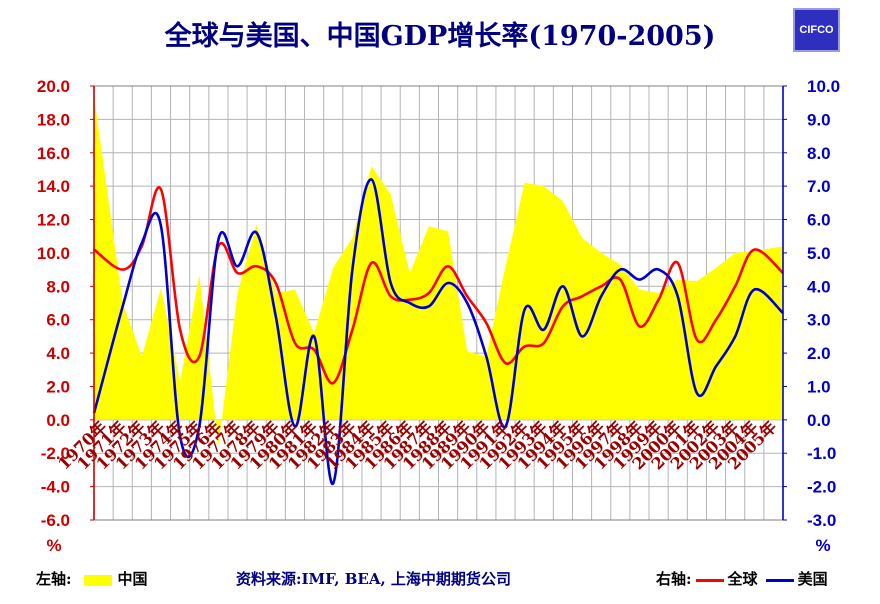 The width and height of the screenshot is (880, 604). Describe the element at coordinates (819, 253) in the screenshot. I see `right-tick-label: 5.0` at that location.